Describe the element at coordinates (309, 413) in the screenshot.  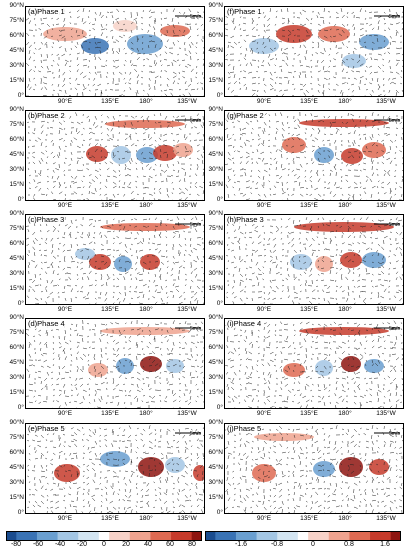
I see `lon-label: 135°E` at that location.